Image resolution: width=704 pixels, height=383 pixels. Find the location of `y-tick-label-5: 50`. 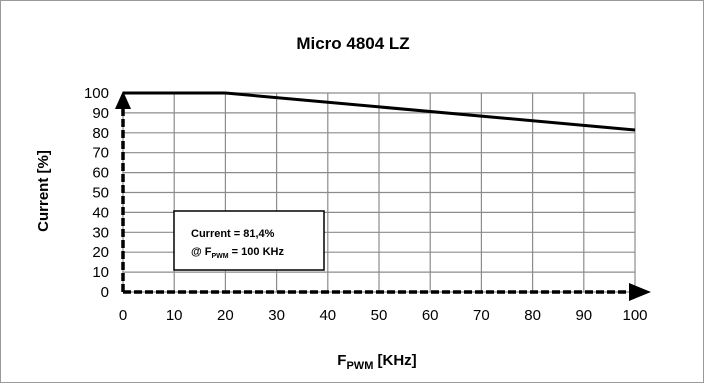

y-tick-label-5: 50 is located at coordinates (100, 193).